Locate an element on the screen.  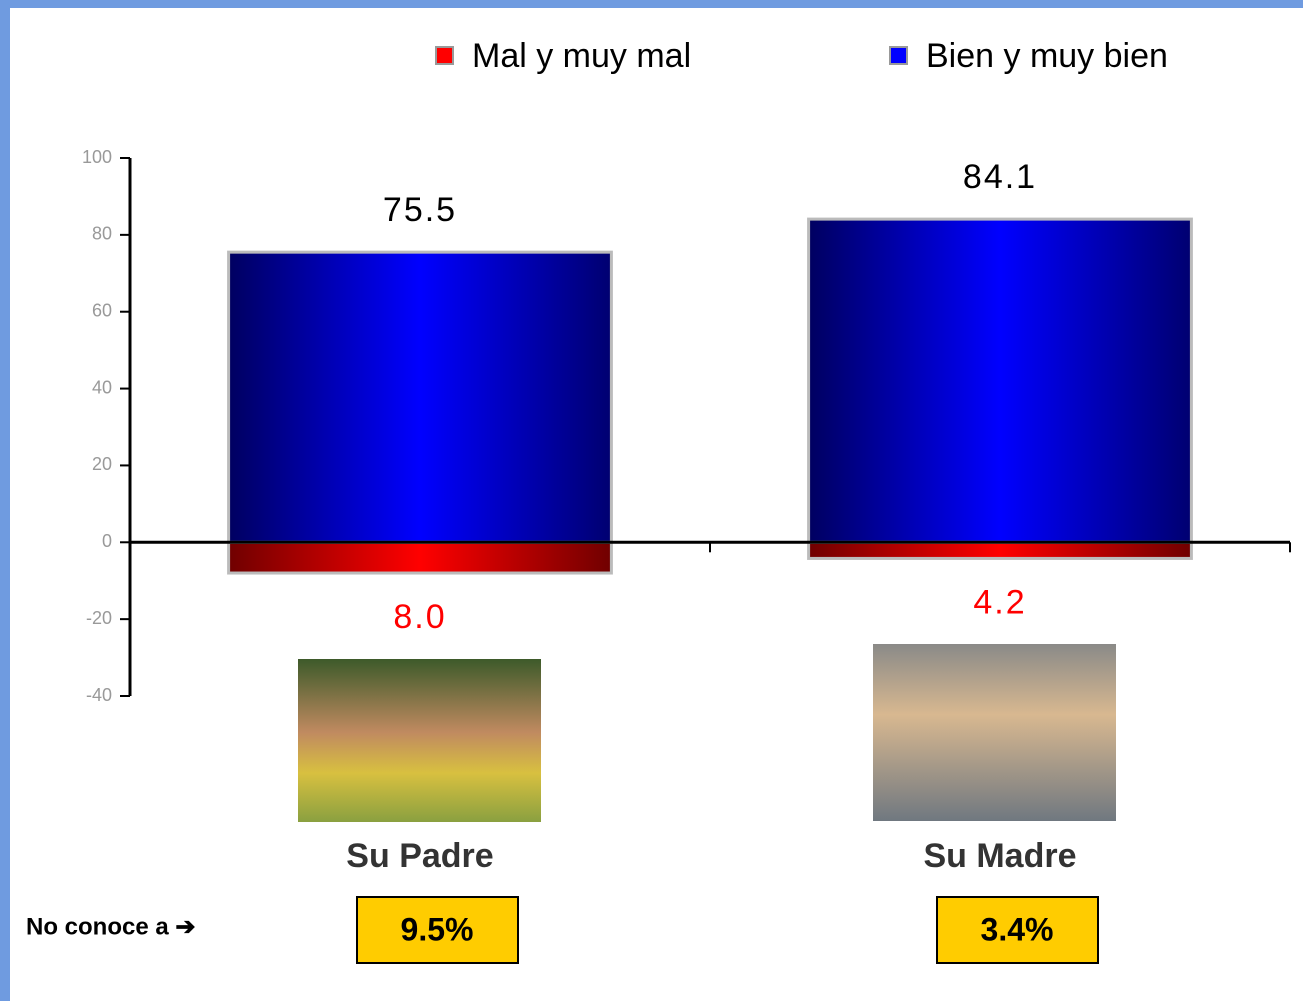
unknown-label: 9.5% is located at coordinates (437, 929).